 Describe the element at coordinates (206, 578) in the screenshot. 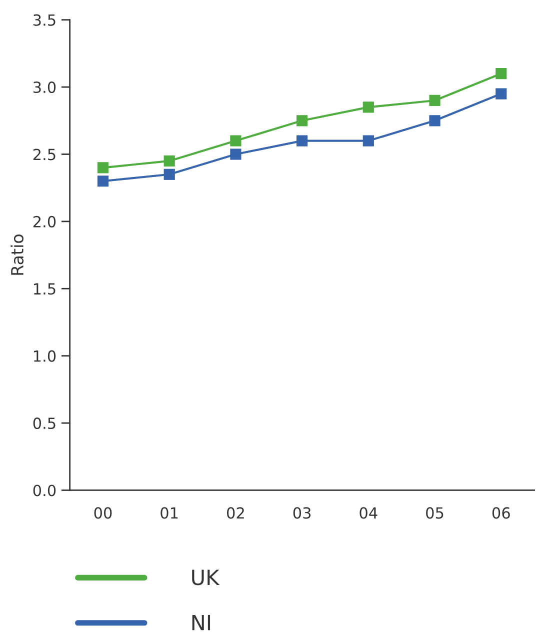

I see `legend-label: UK` at that location.